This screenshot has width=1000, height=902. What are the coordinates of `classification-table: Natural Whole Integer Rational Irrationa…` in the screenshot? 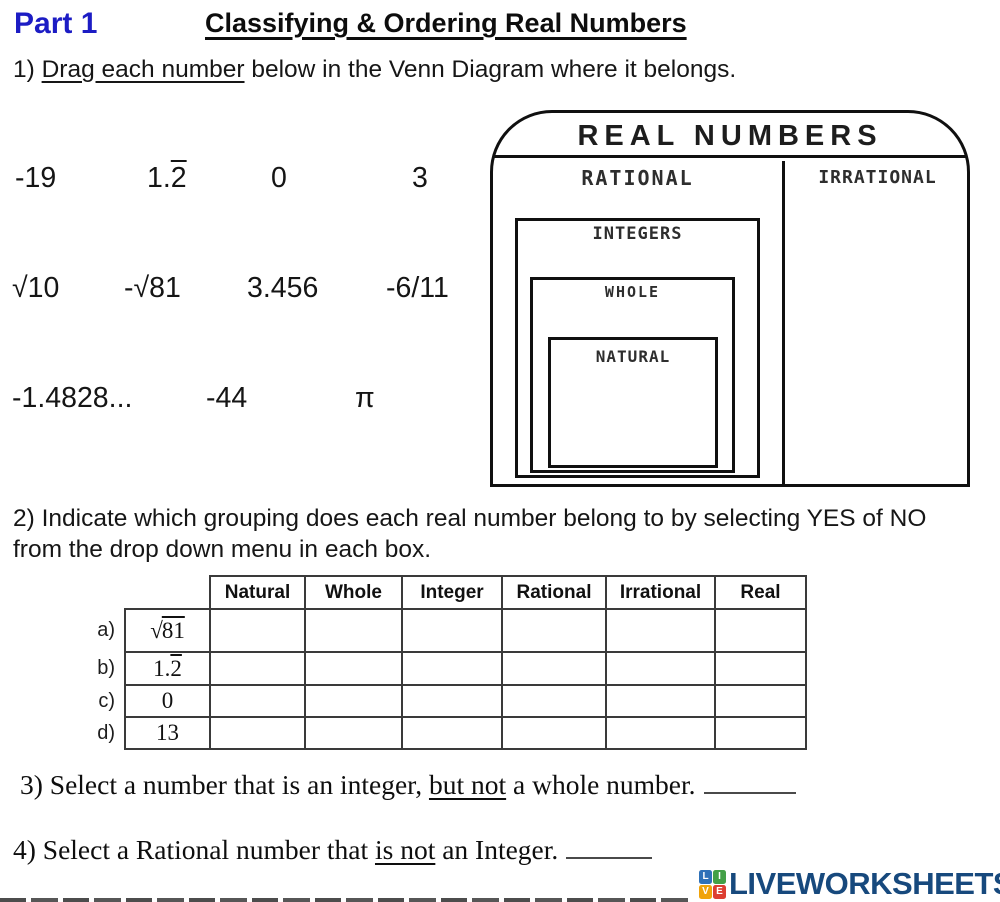 It's located at (447, 662).